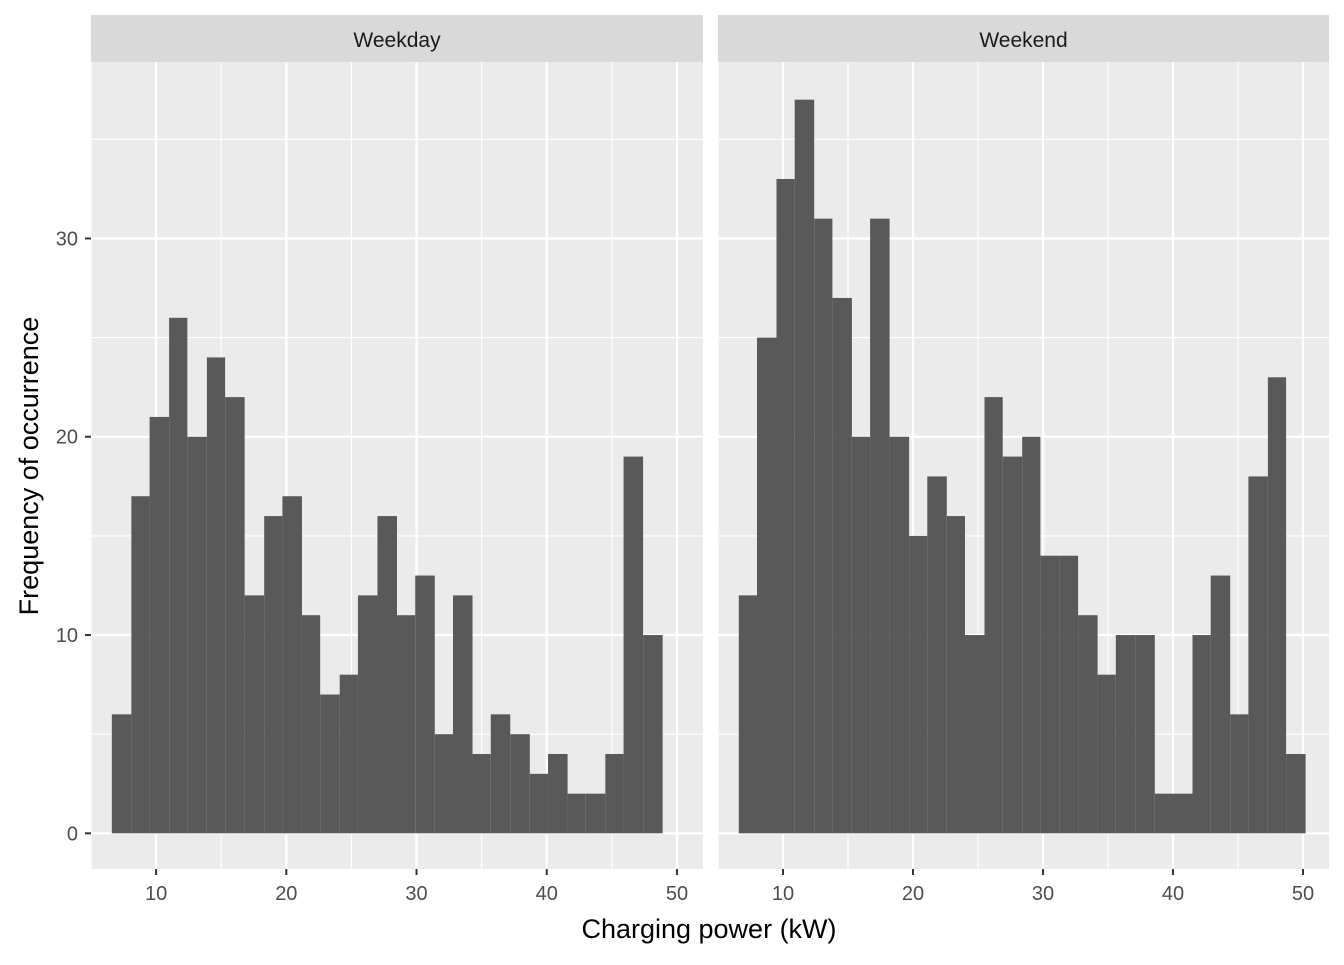 The image size is (1344, 965). What do you see at coordinates (67, 636) in the screenshot?
I see `y-tick-label: 10` at bounding box center [67, 636].